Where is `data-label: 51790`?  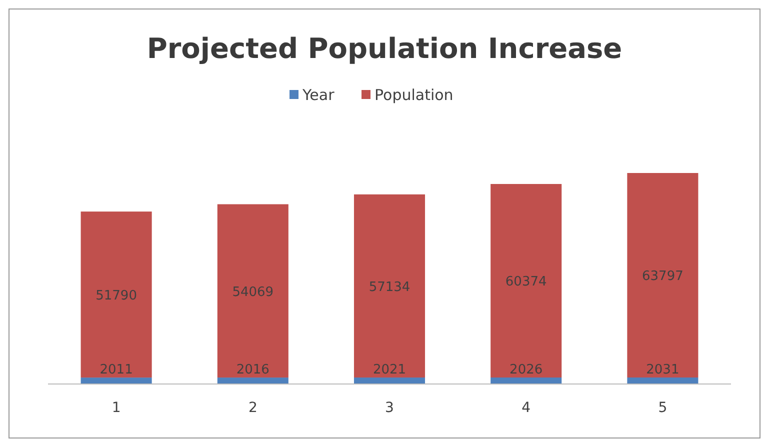
data-label: 51790 is located at coordinates (116, 296).